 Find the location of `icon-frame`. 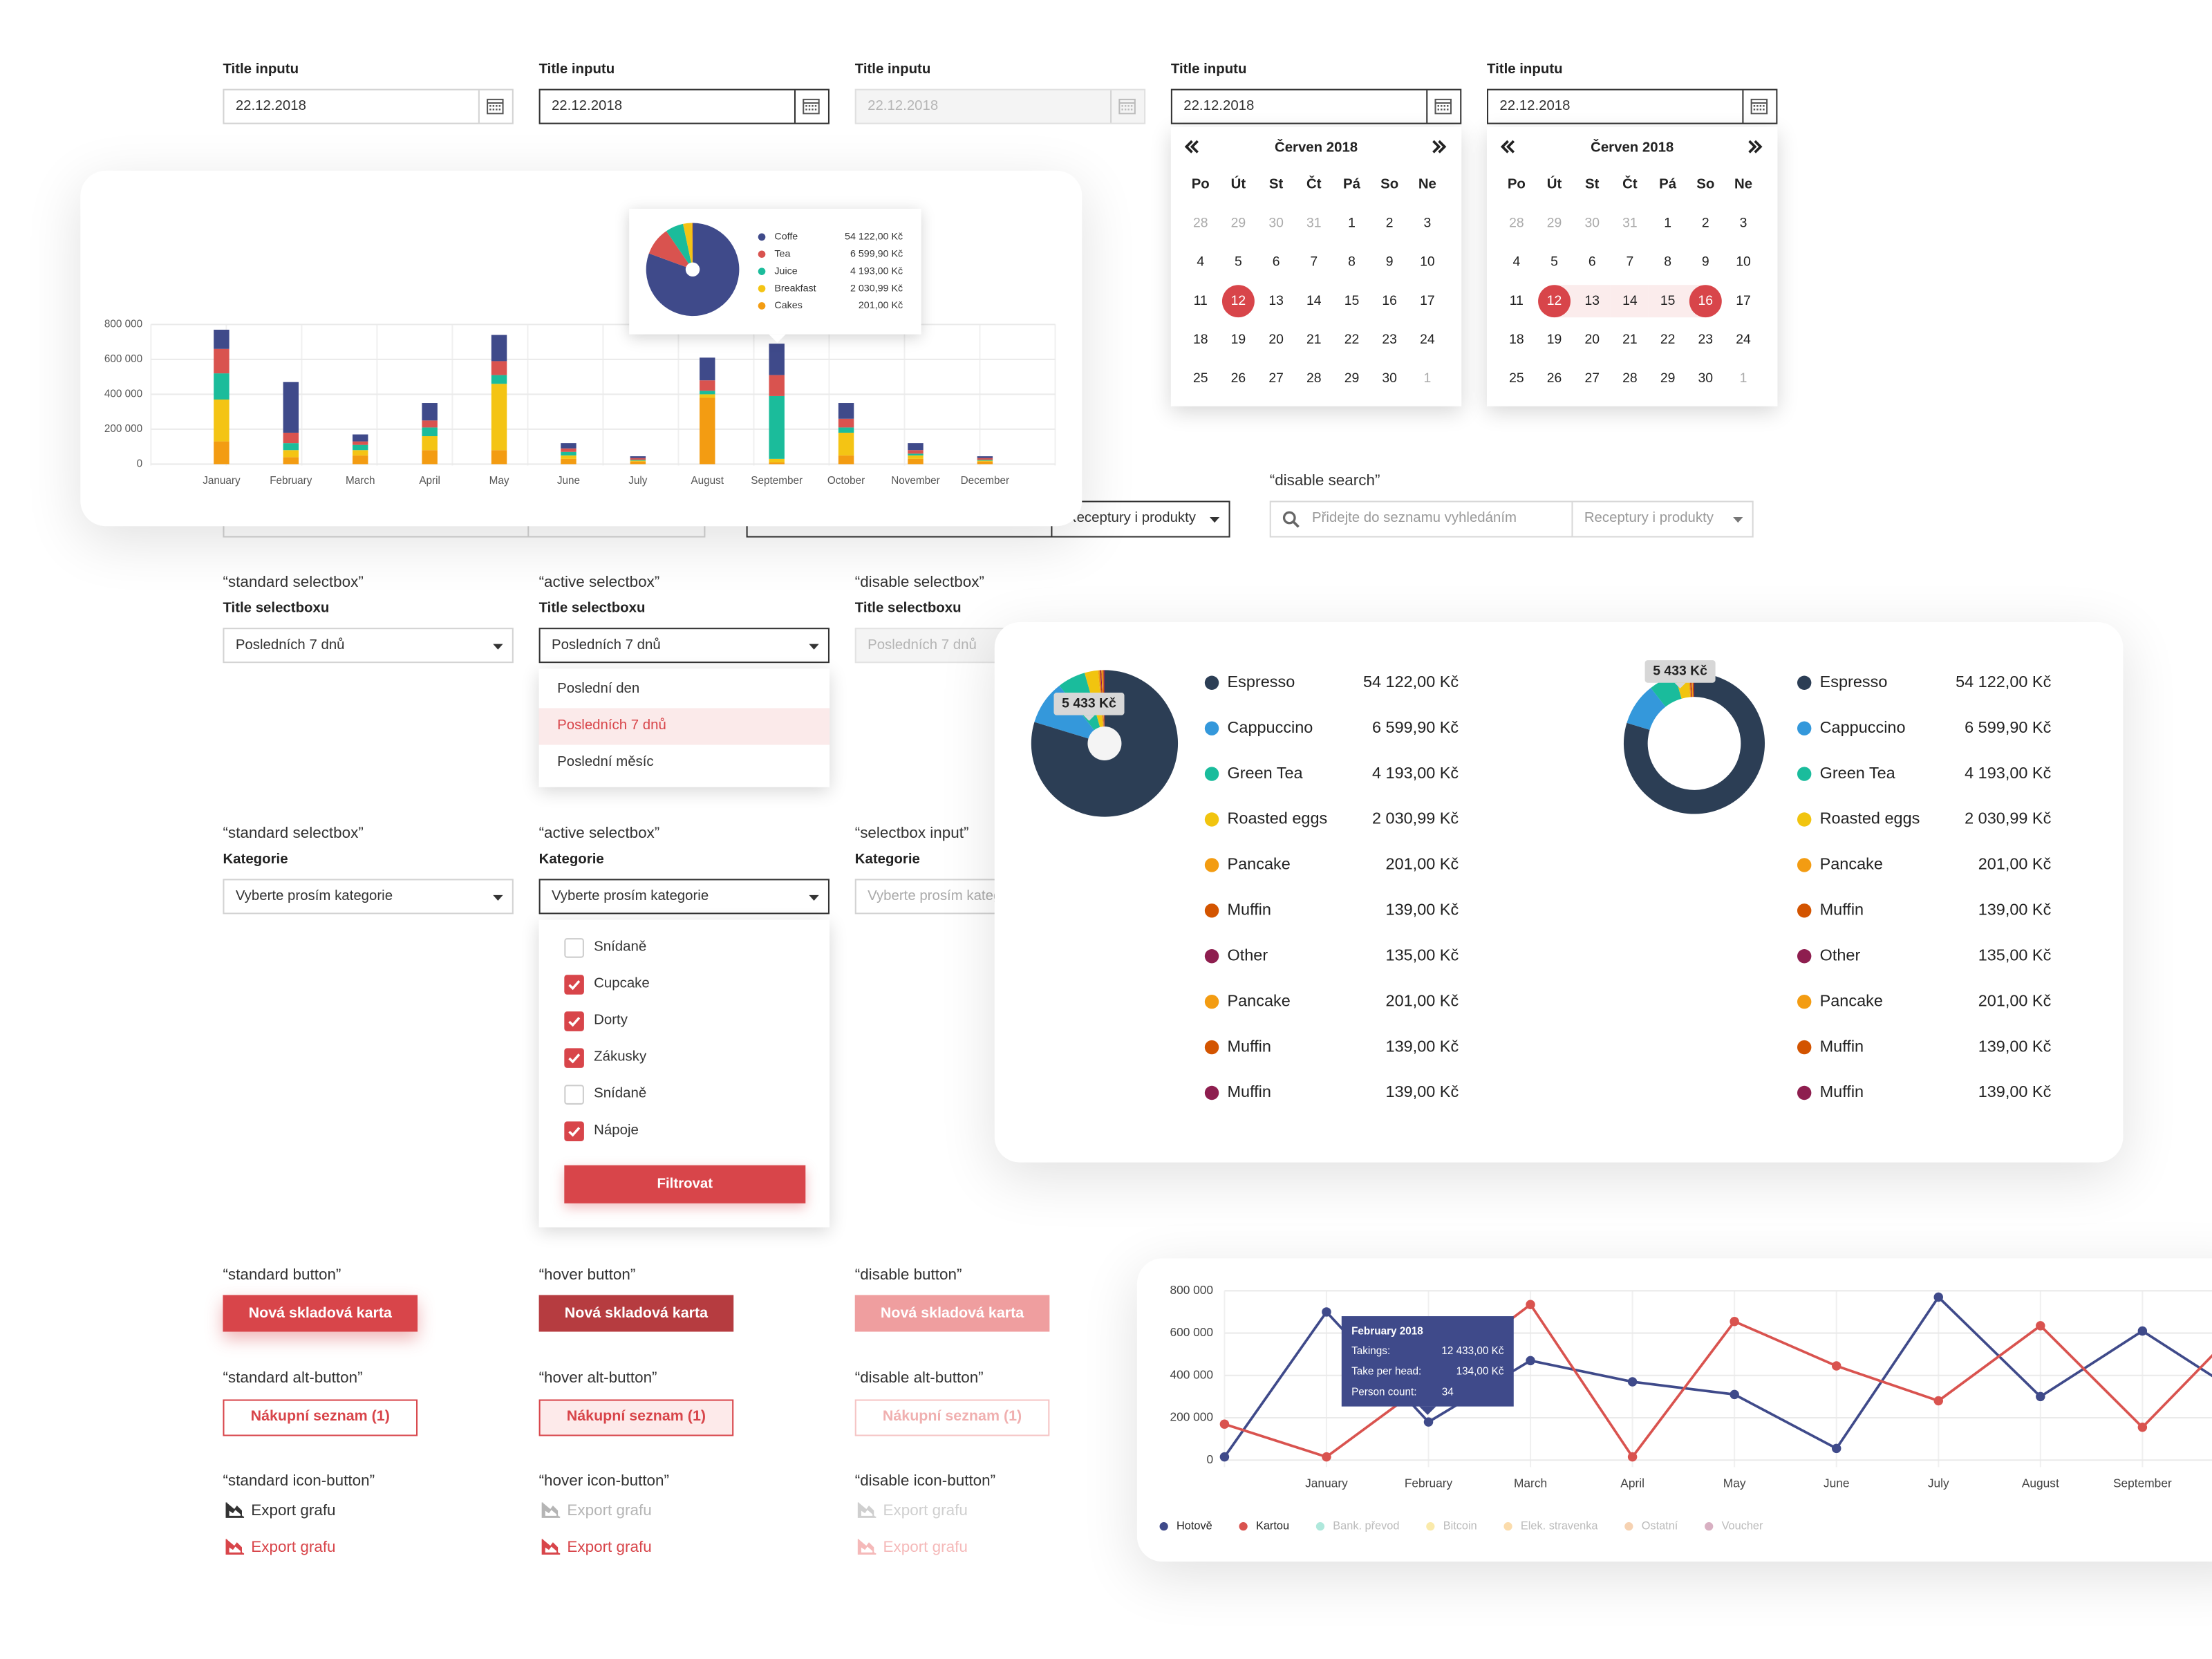

icon-frame is located at coordinates (495, 106).